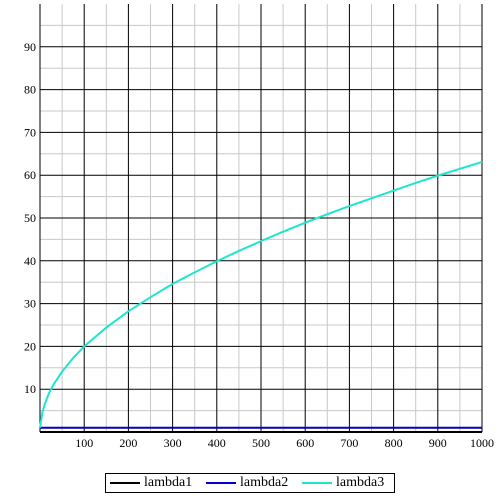 The height and width of the screenshot is (500, 500). Describe the element at coordinates (217, 443) in the screenshot. I see `x-tick-label: 400` at that location.